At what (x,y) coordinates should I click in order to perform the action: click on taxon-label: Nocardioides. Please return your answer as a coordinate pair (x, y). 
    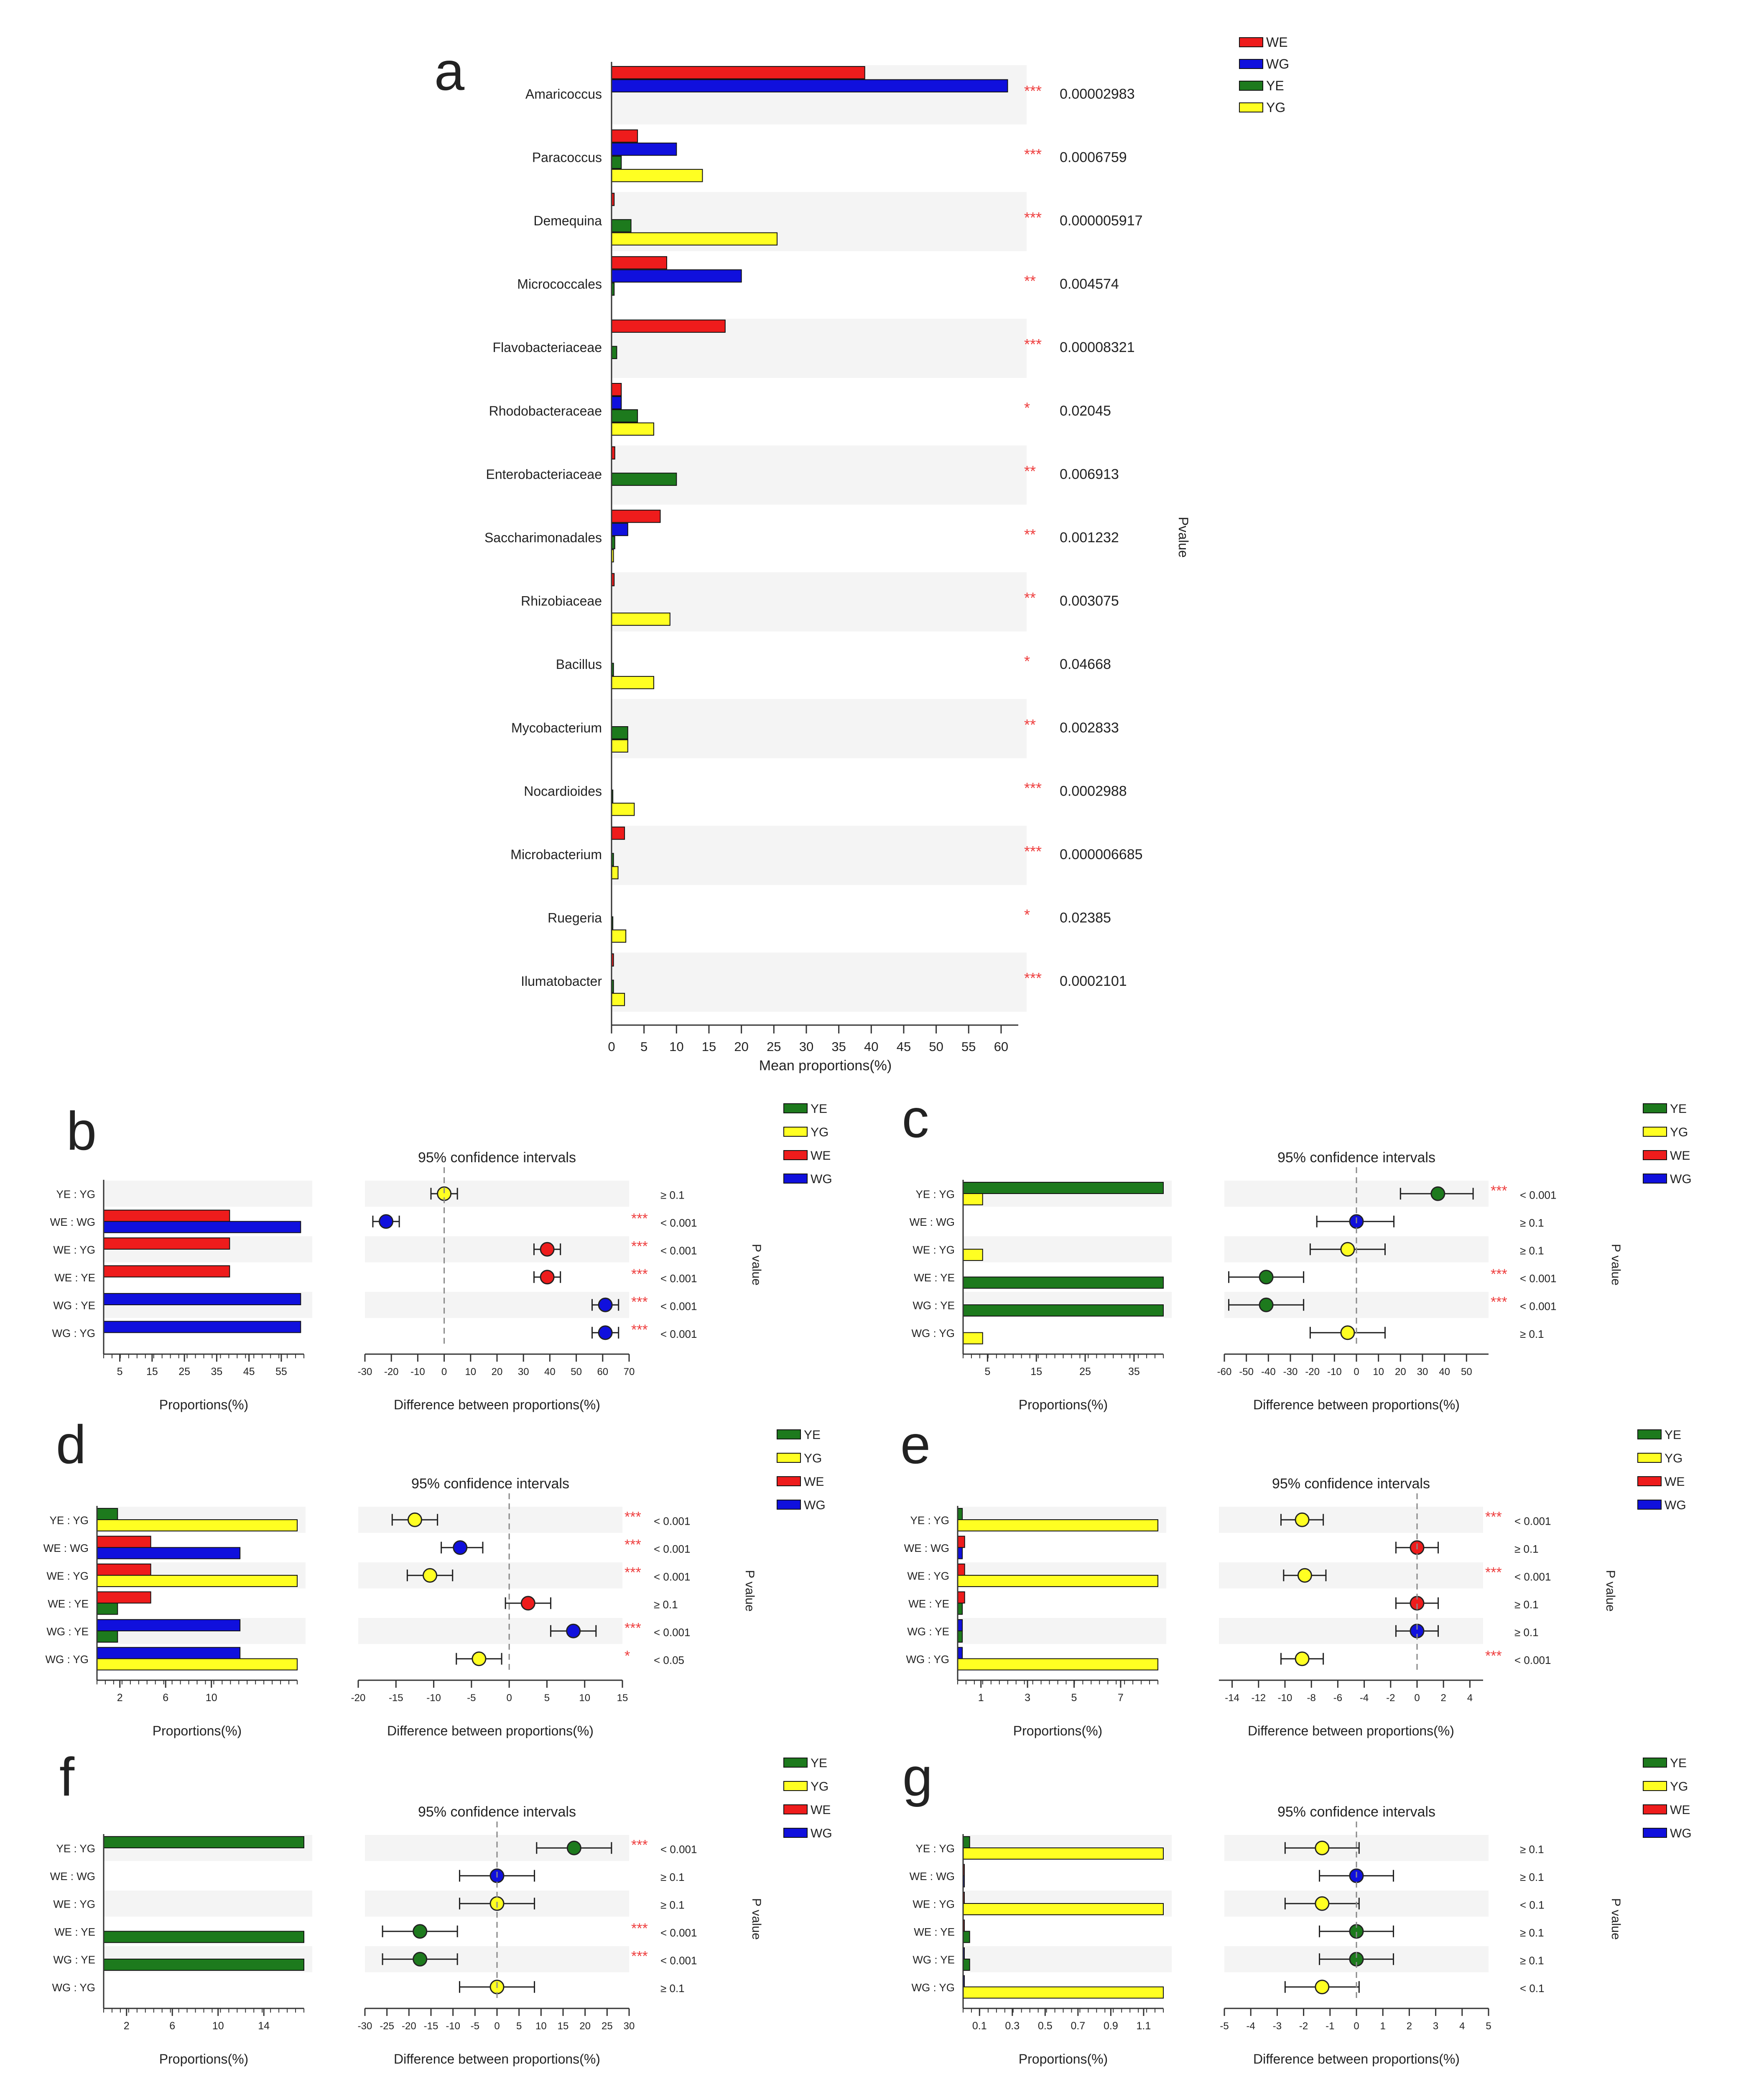
    Looking at the image, I should click on (563, 791).